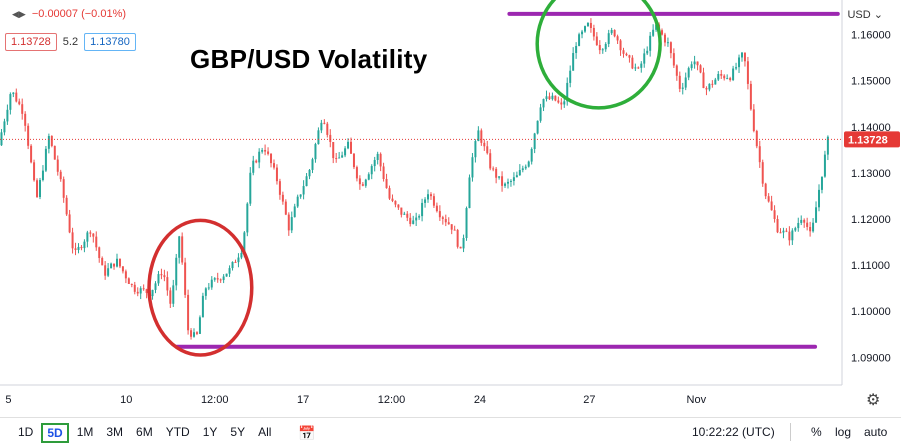  Describe the element at coordinates (450, 432) in the screenshot. I see `bottom-toolbar: 1D 5D 1M 3M 6M YTD 1Y 5Y All 📅` at that location.